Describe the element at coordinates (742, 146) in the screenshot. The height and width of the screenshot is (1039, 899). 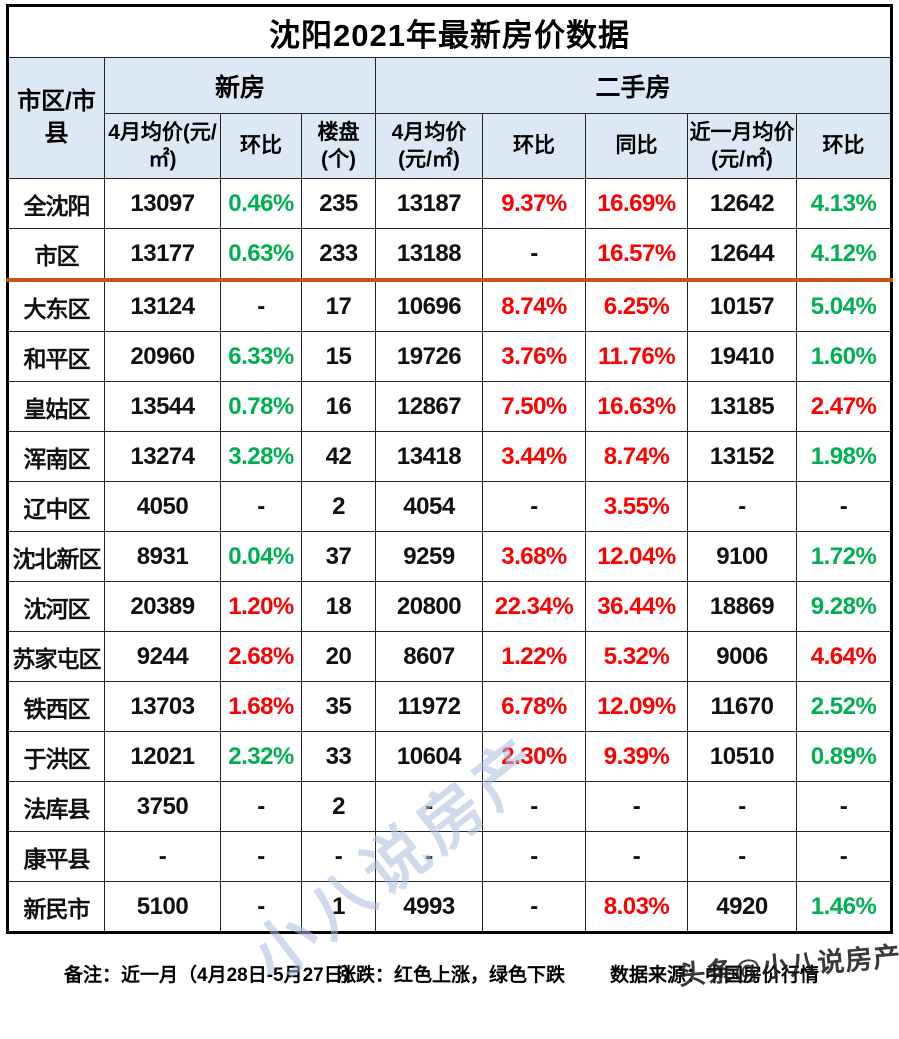
I see `column-header-6: 近一月均价(元/㎡)` at that location.